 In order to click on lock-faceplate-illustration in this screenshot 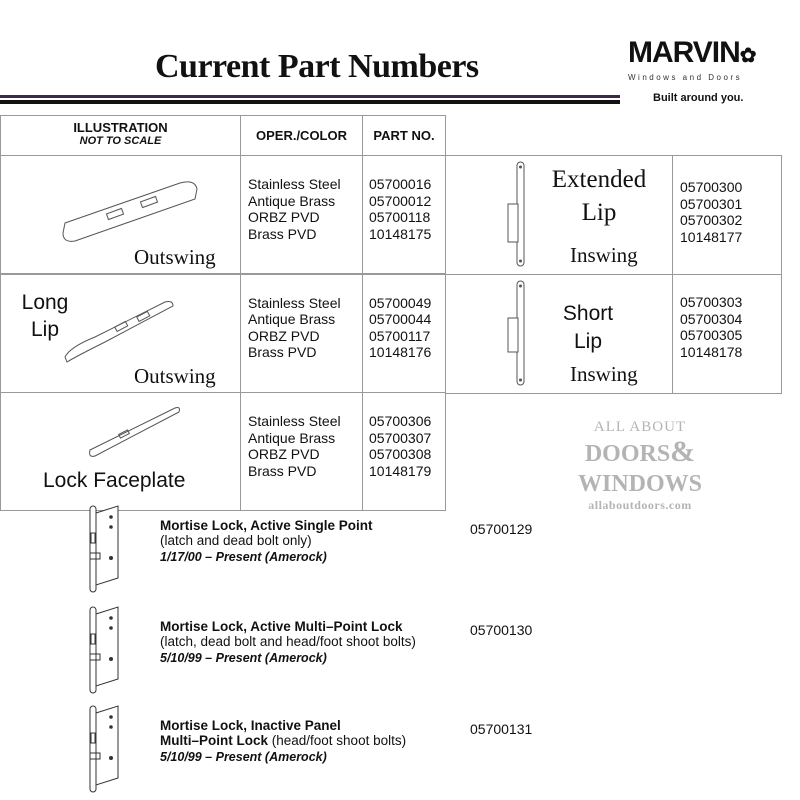, I will do `click(134, 432)`.